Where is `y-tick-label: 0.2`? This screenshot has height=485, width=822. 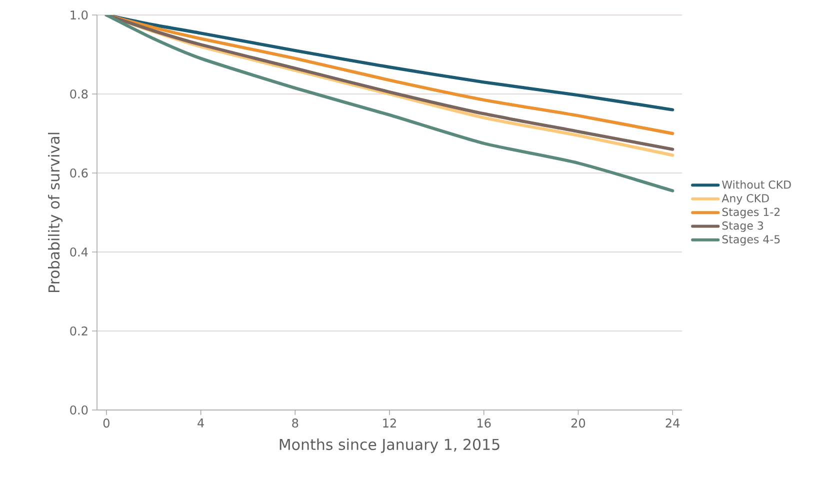 y-tick-label: 0.2 is located at coordinates (79, 331).